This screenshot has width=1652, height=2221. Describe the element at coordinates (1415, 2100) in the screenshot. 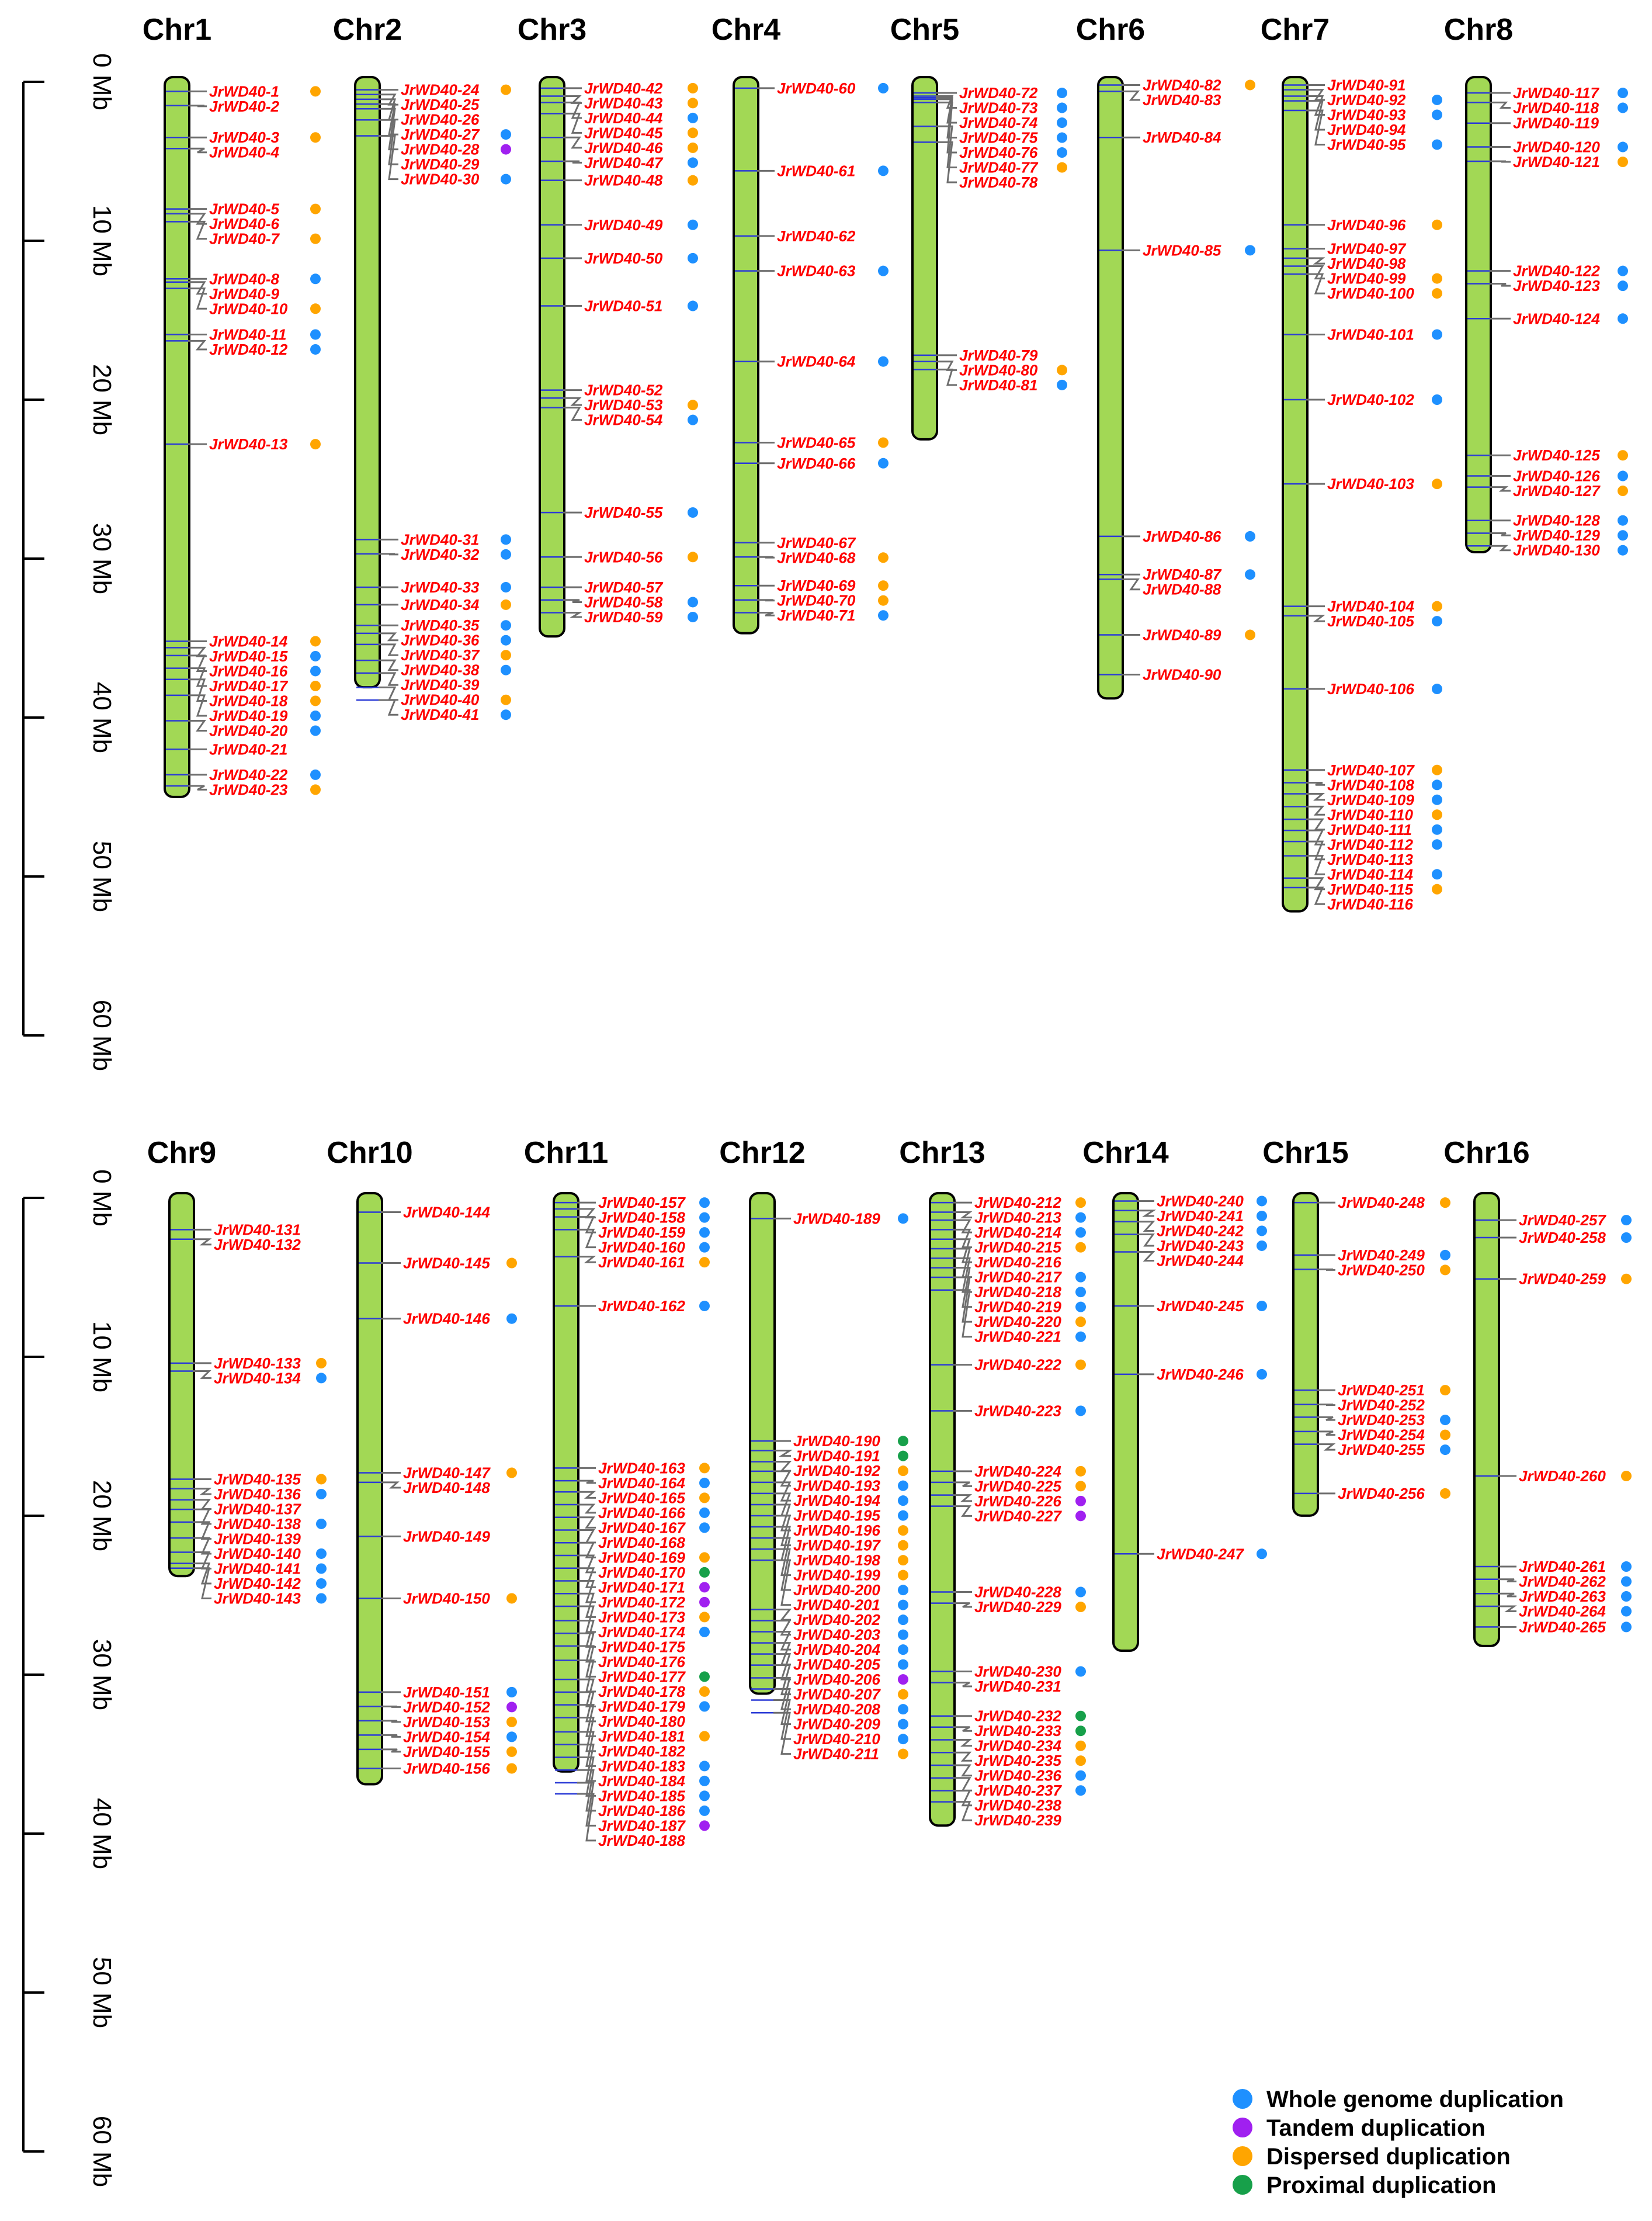

I see `legend-label: Whole genome duplication` at that location.